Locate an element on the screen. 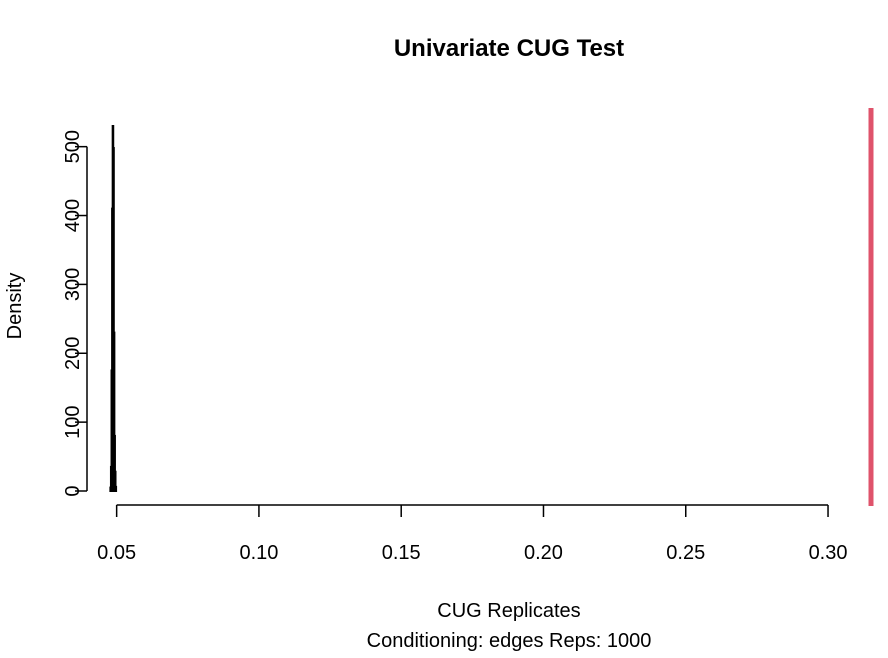 This screenshot has width=888, height=658. x-axis-ticks: 0.05 0.10 0.15 0.20 0.25 0.30 is located at coordinates (472, 534).